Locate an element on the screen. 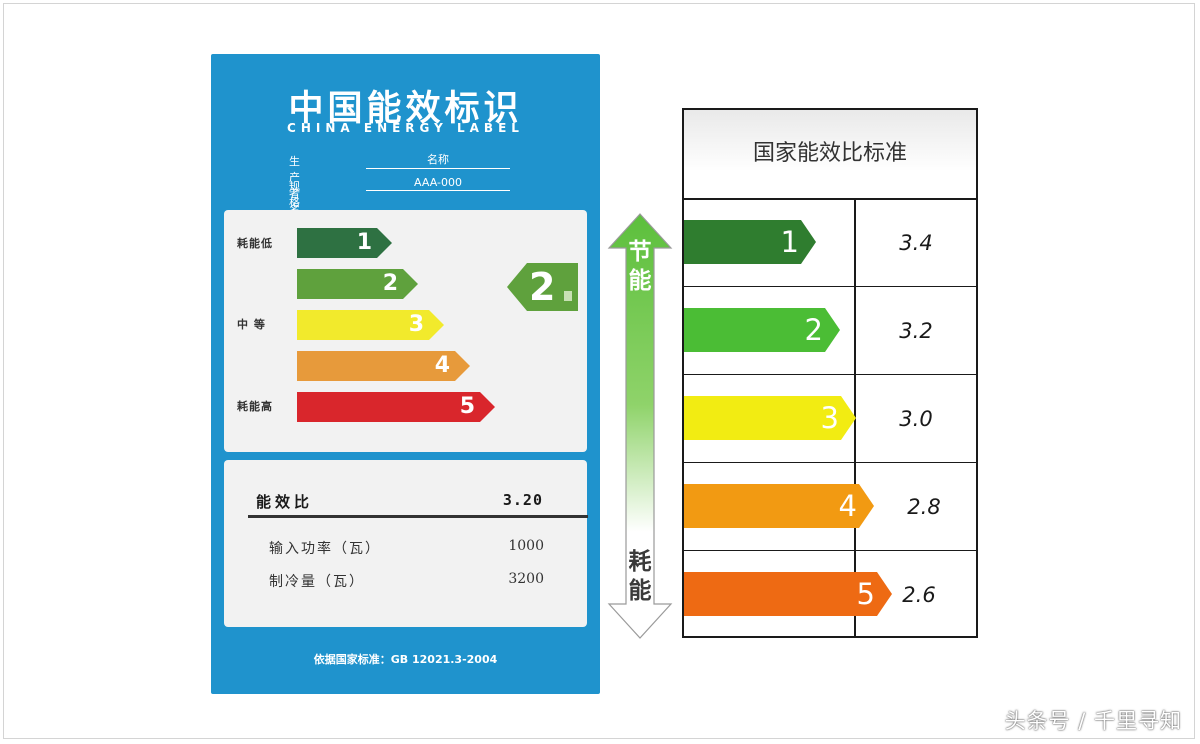  label-char: 节 is located at coordinates (640, 252).